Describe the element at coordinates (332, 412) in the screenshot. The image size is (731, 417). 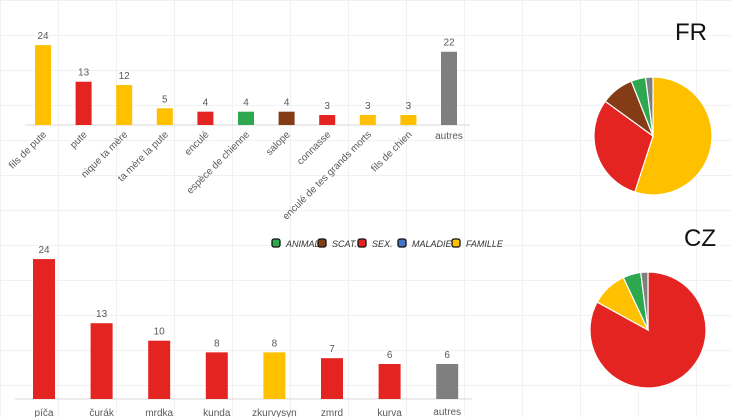
I see `tick-label: zmrd` at that location.